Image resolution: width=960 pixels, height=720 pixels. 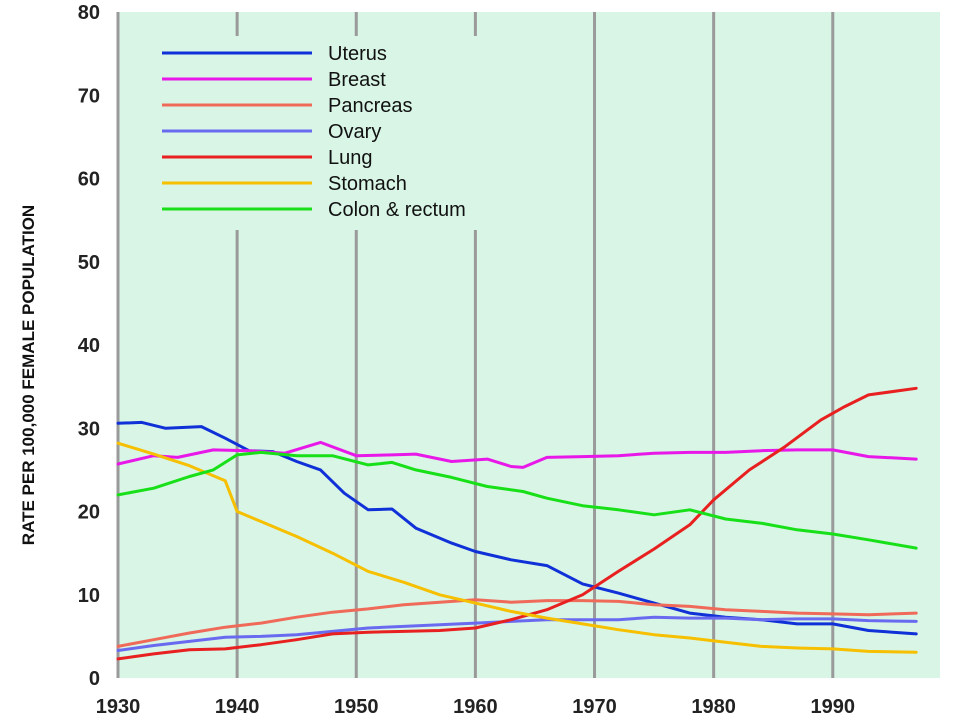 What do you see at coordinates (833, 707) in the screenshot?
I see `x-tick-label: 1990` at bounding box center [833, 707].